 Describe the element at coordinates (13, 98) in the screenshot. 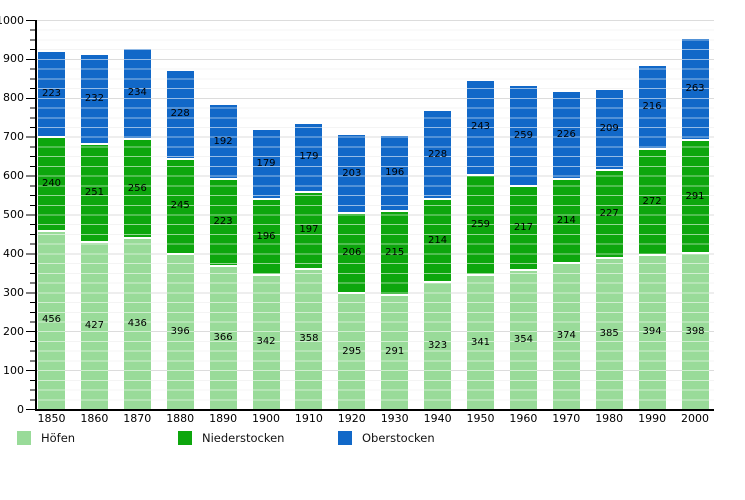

I see `y-axis-label-800: 800` at that location.